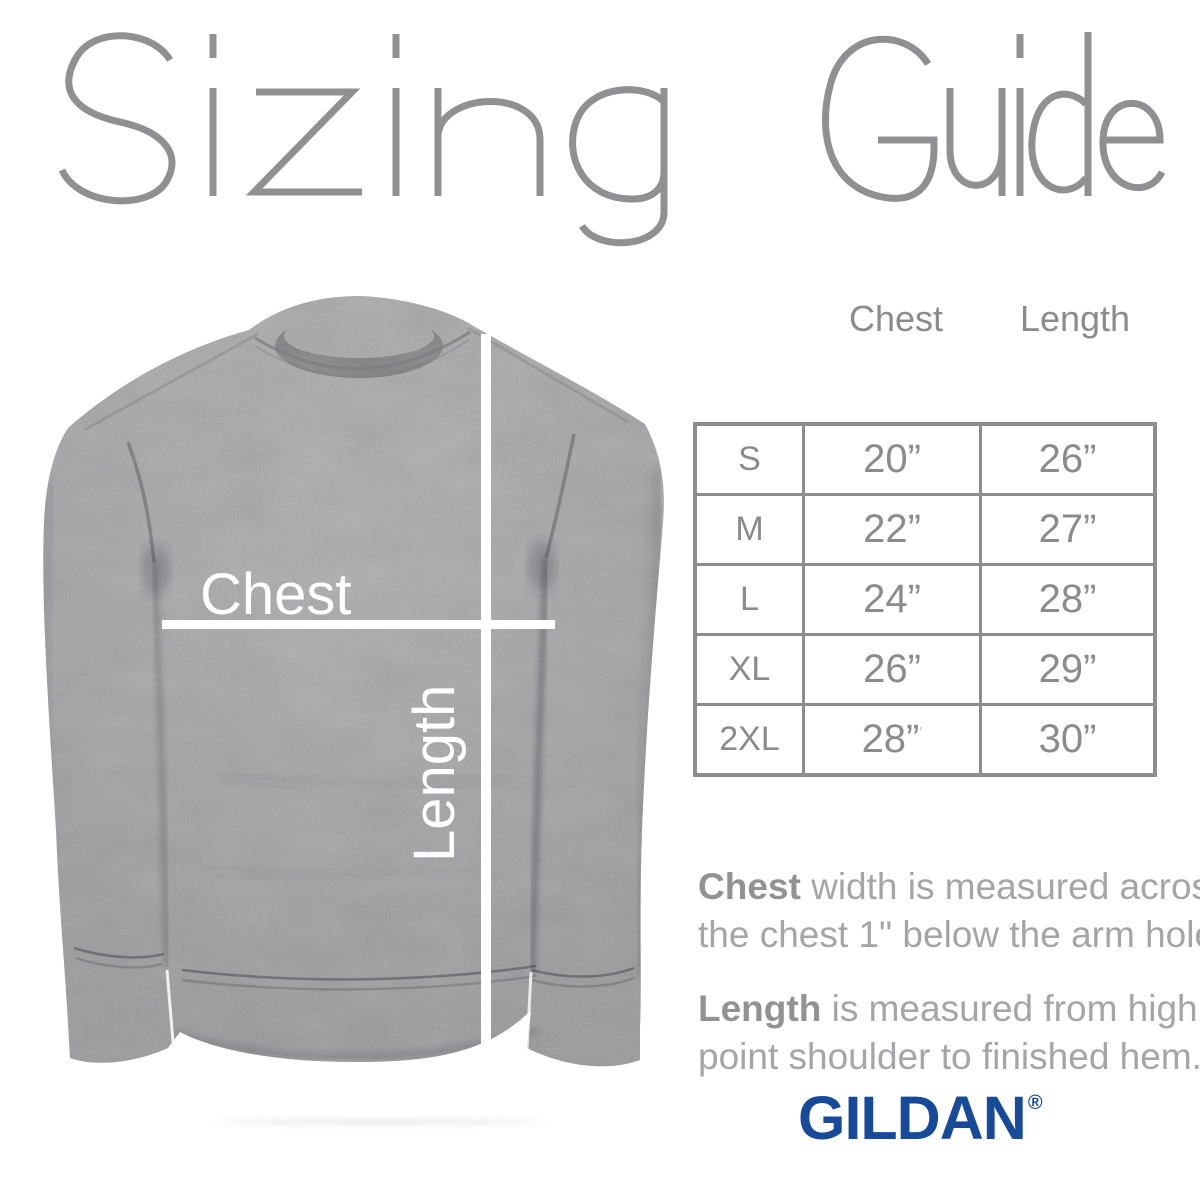 This screenshot has width=1200, height=1200. What do you see at coordinates (1035, 1103) in the screenshot?
I see `registered-trademark-icon: ®` at bounding box center [1035, 1103].